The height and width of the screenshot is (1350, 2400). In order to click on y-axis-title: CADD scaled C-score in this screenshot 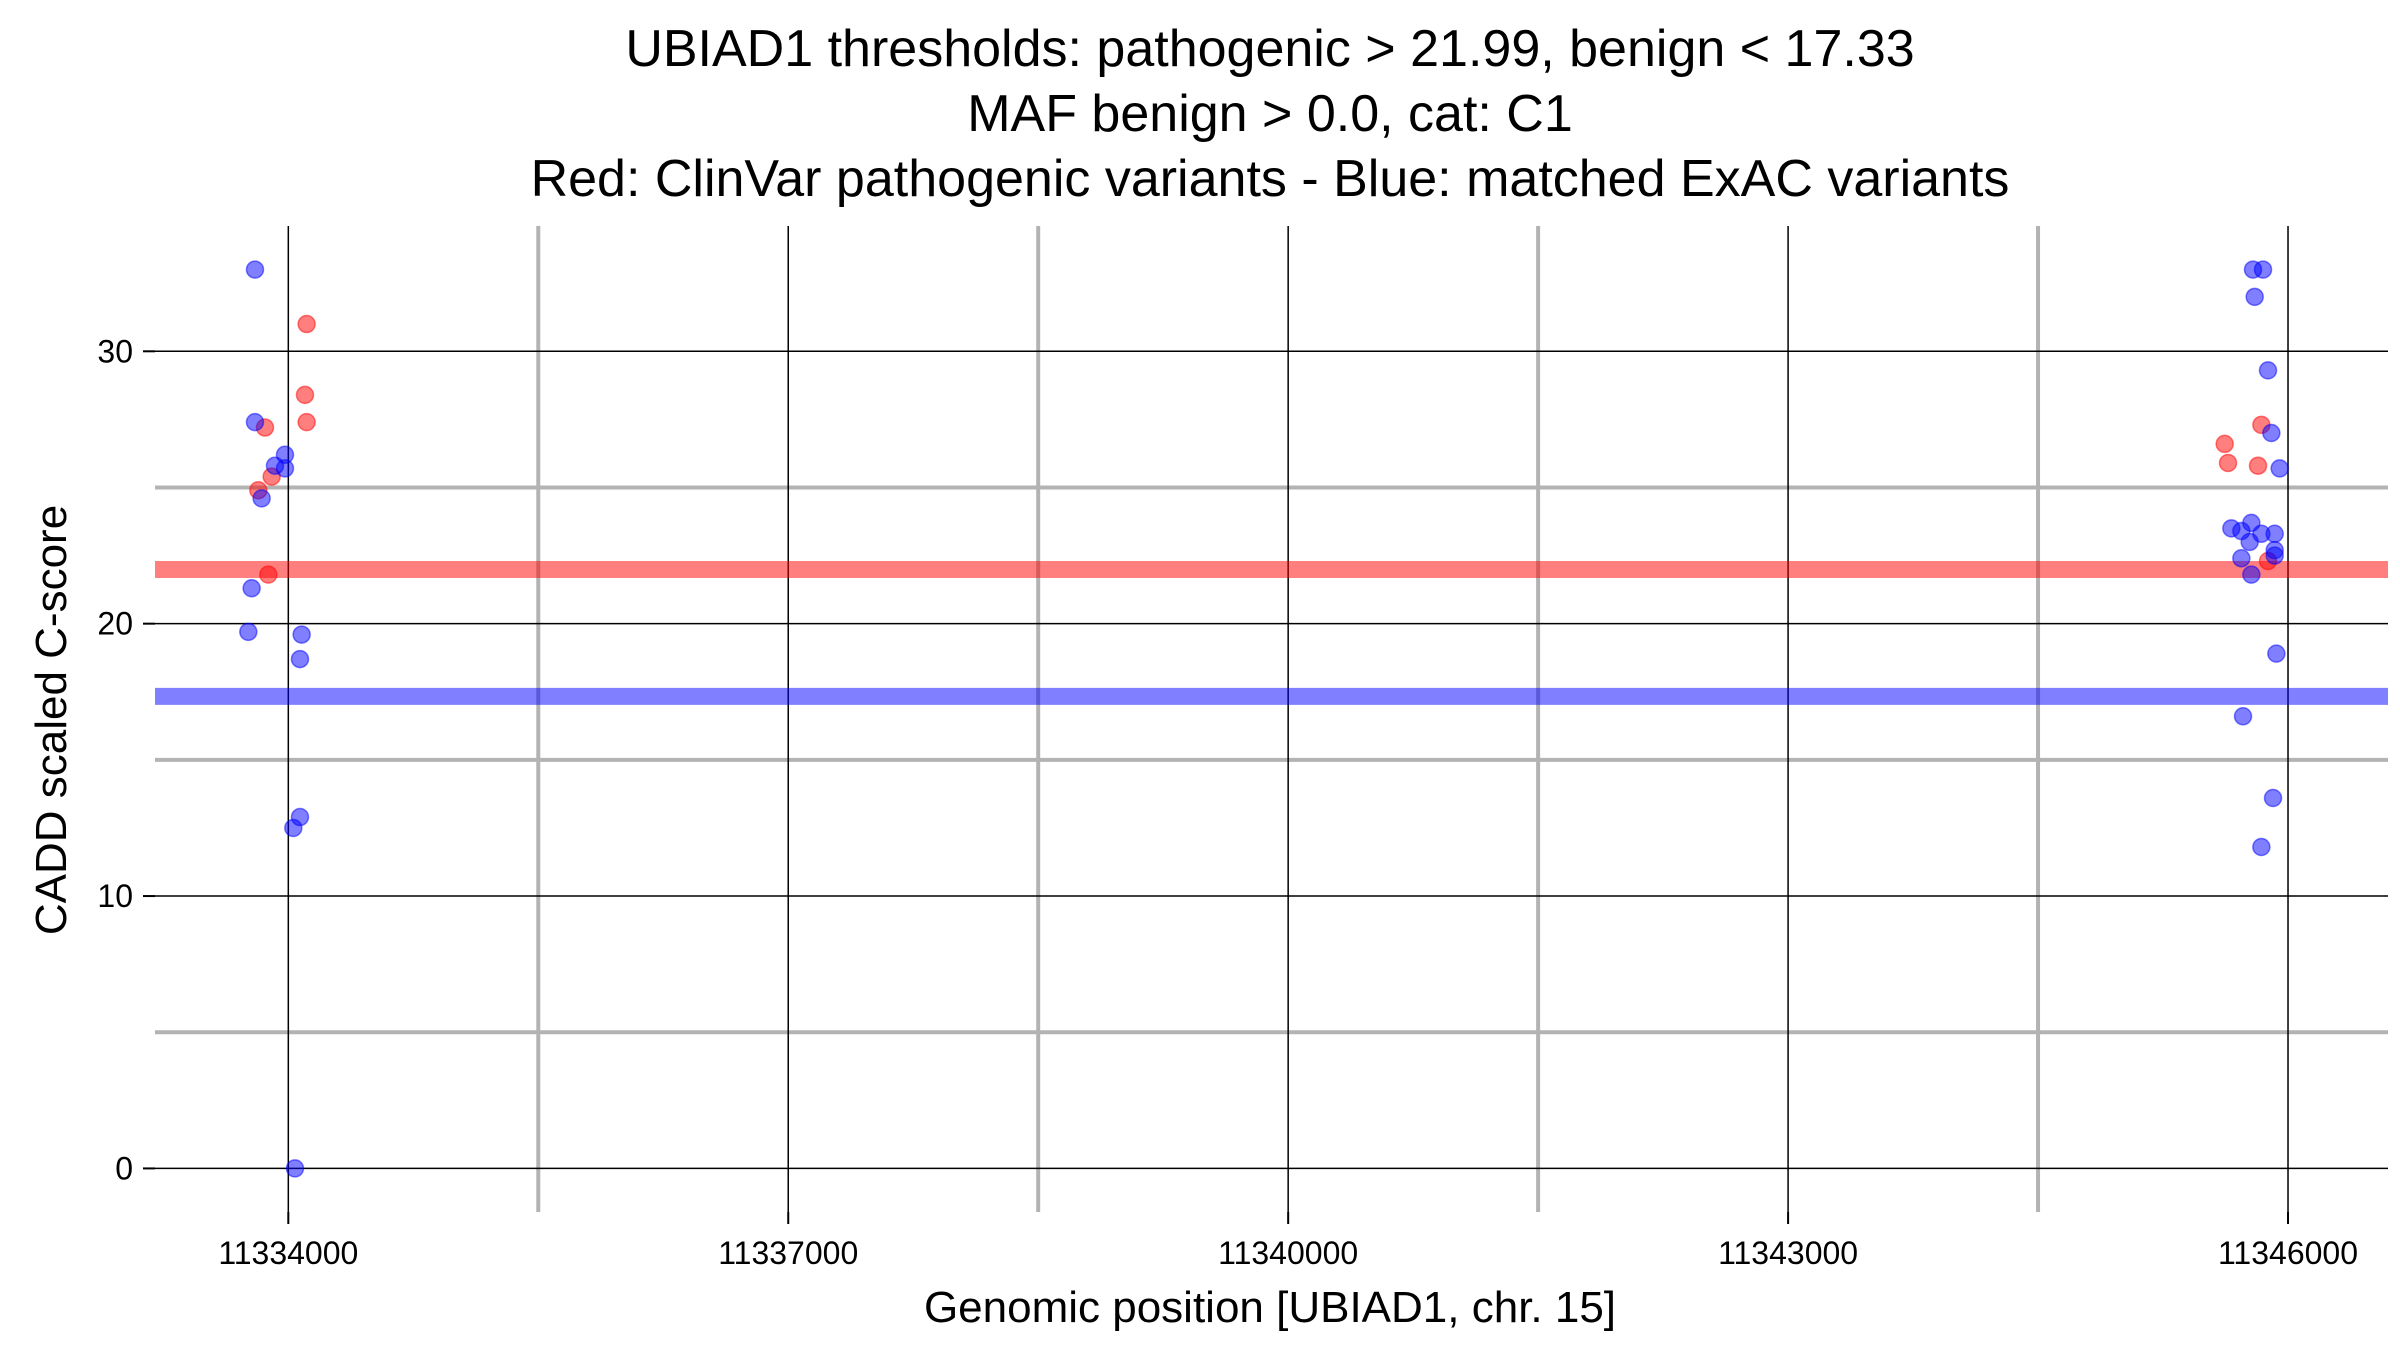, I will do `click(51, 720)`.